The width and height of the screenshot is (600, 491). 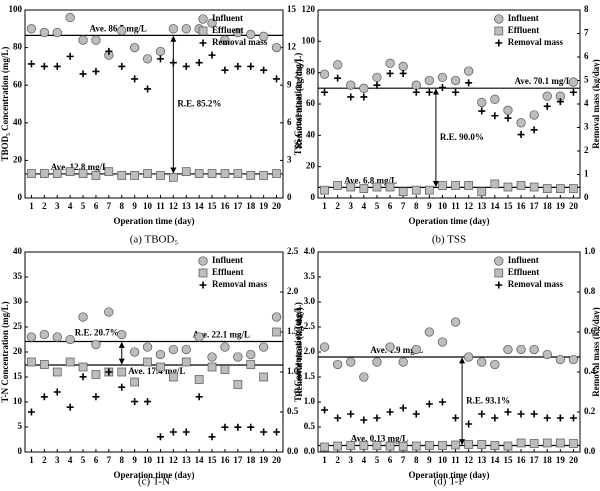 I want to click on x-tick-label: 16, so click(x=225, y=460).